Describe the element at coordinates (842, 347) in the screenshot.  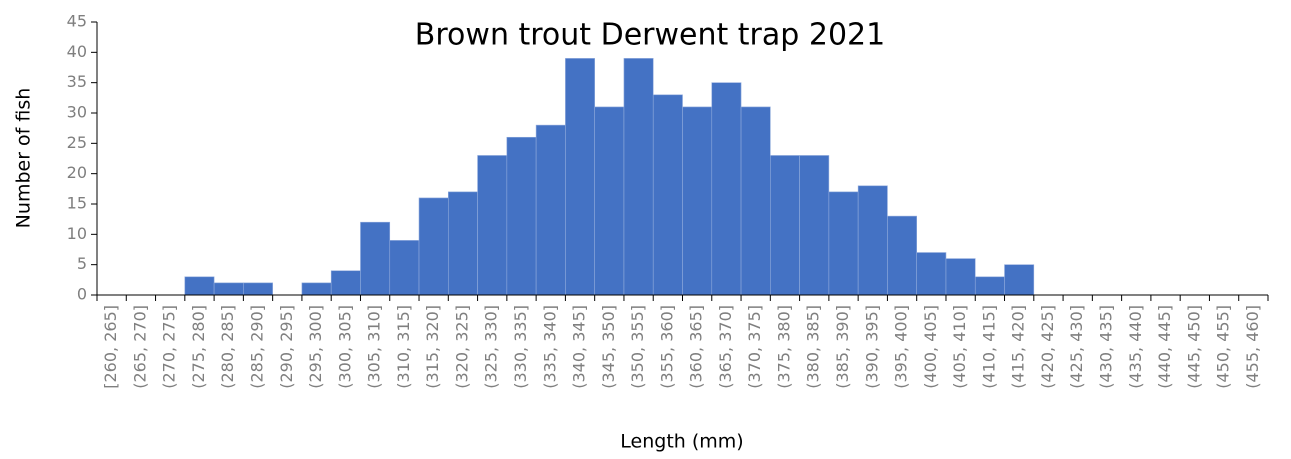
I see `x-tick-label: (385, 390]` at that location.